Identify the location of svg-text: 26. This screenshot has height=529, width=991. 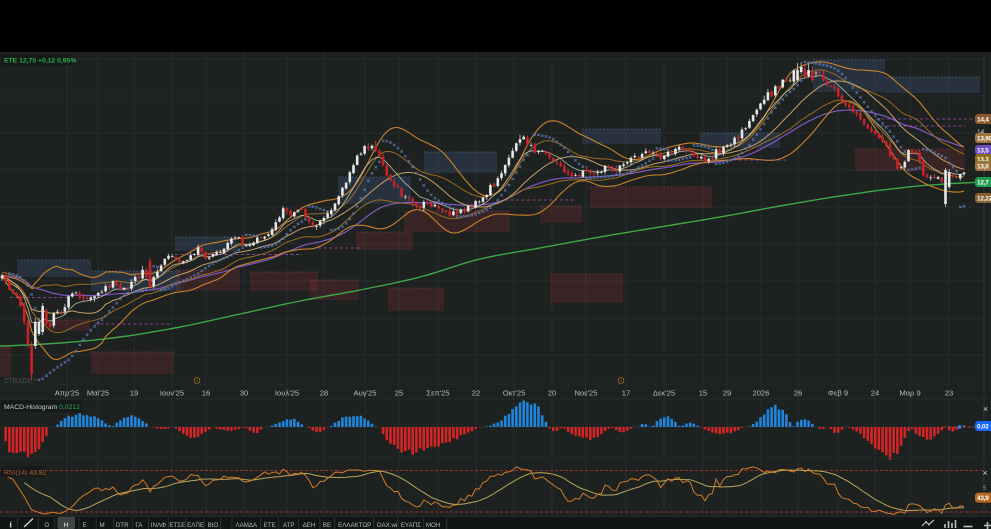
(798, 393).